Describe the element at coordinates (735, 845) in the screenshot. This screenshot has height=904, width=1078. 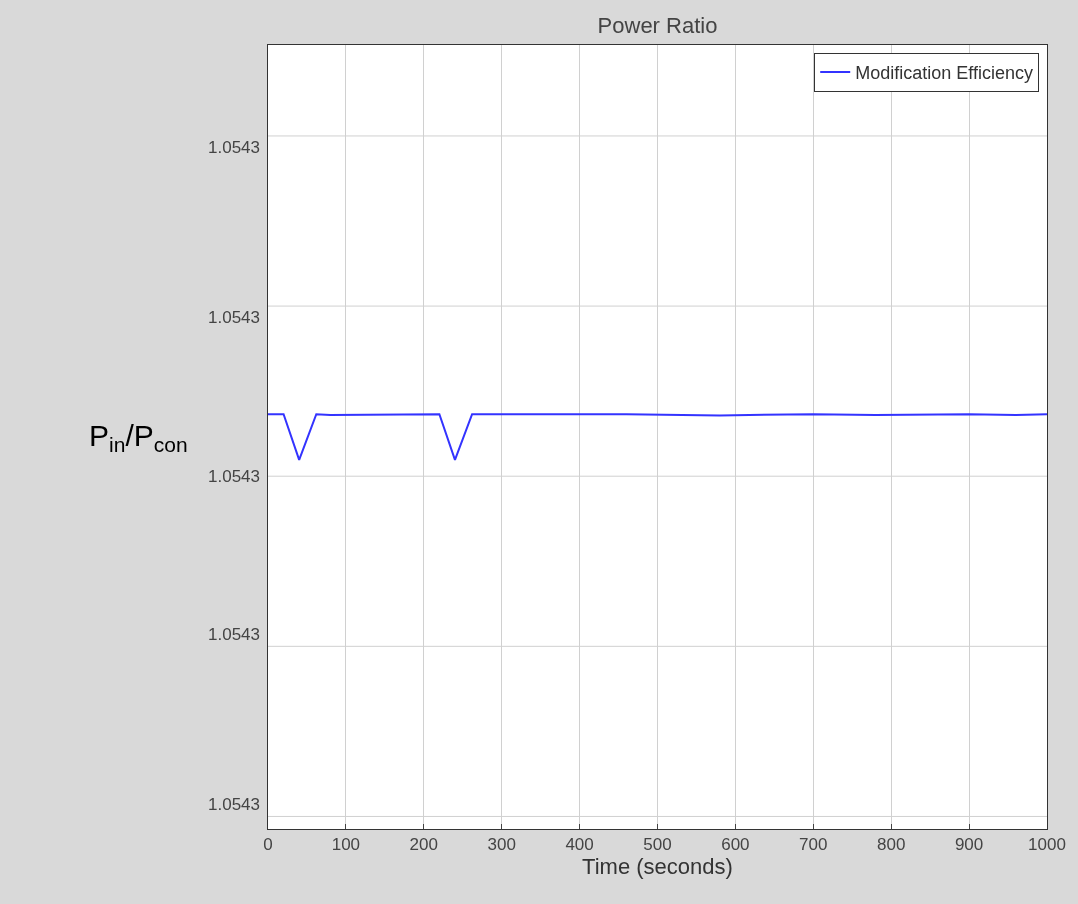
I see `x-tick-label: 600` at that location.